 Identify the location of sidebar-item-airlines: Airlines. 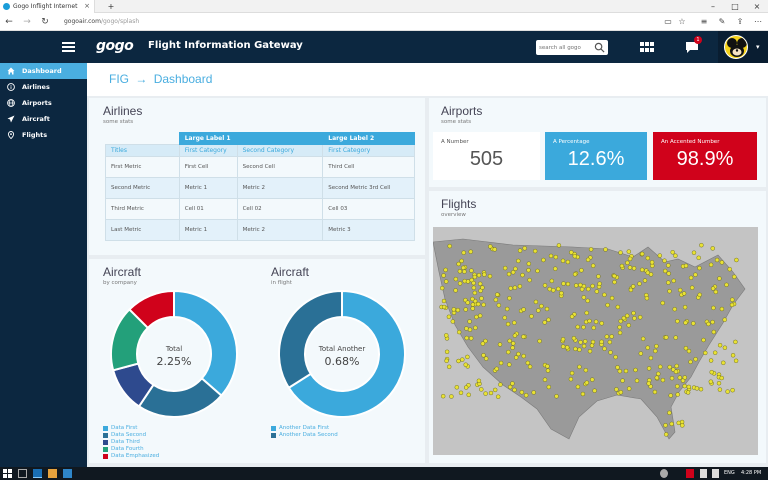
(43, 87).